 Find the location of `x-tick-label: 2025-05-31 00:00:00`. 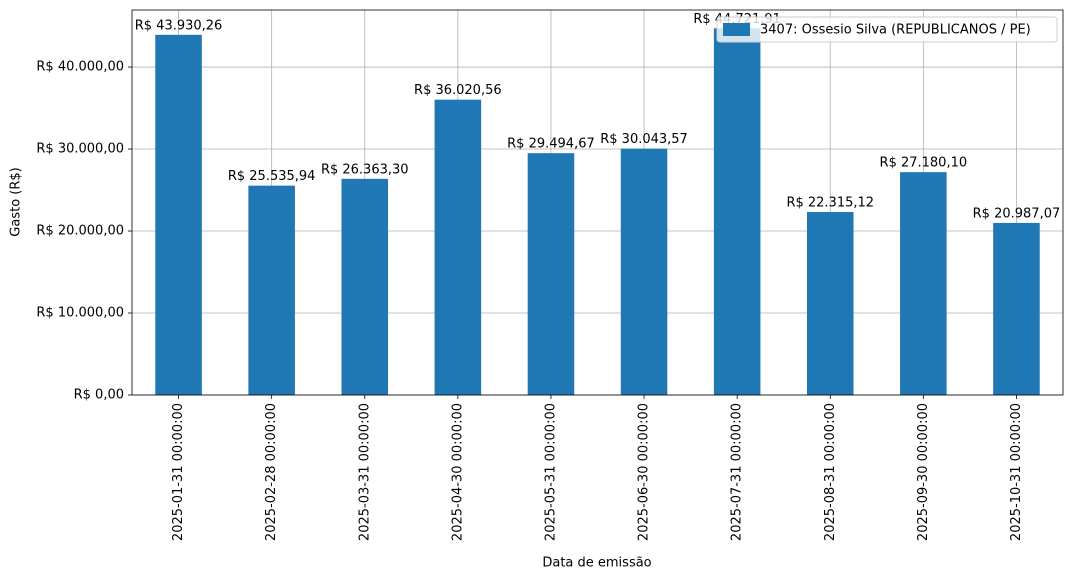

x-tick-label: 2025-05-31 00:00:00 is located at coordinates (550, 472).